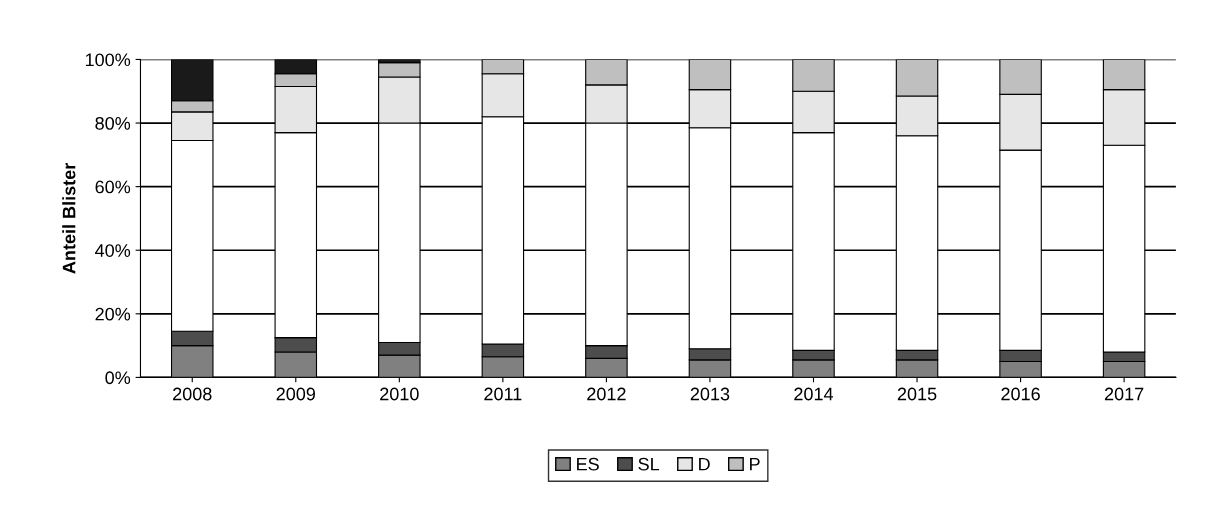 This screenshot has height=517, width=1211. I want to click on x-tick-label: 2017, so click(1124, 394).